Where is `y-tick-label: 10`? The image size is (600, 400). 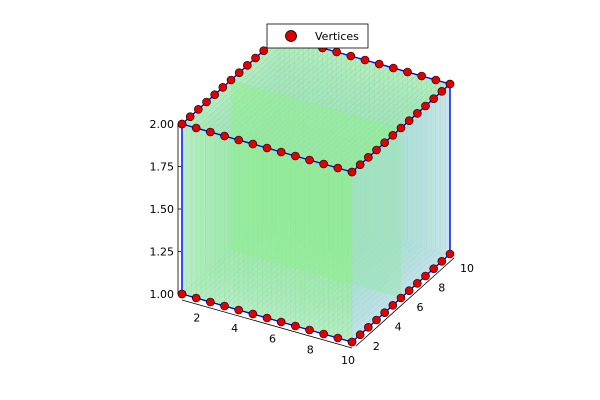
y-tick-label: 10 is located at coordinates (467, 268).